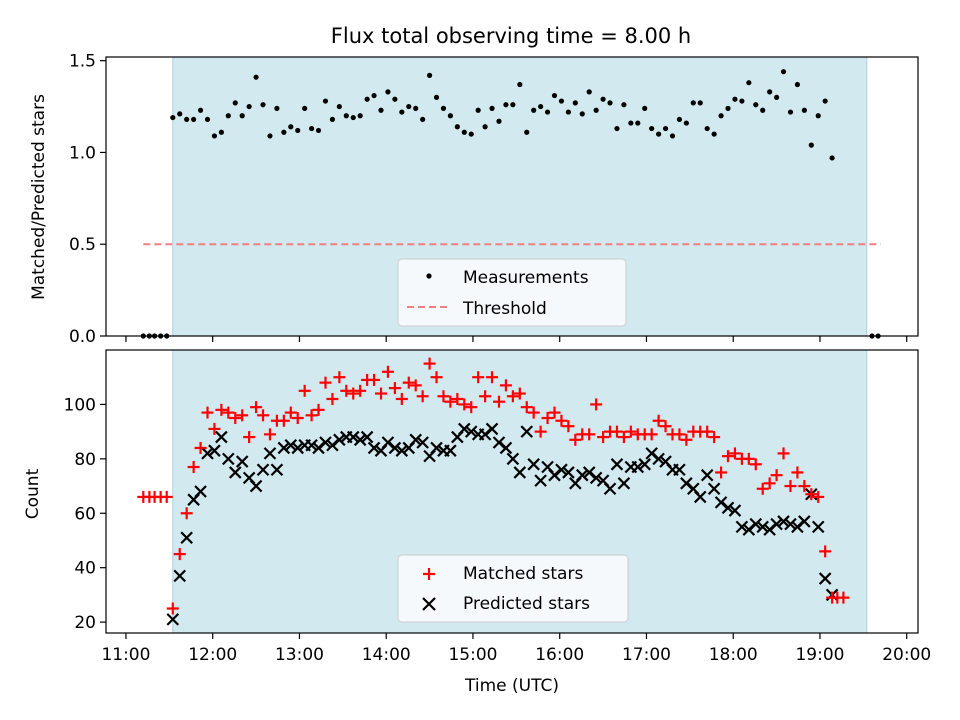  Describe the element at coordinates (819, 655) in the screenshot. I see `count-xtick-label: 19:00` at that location.